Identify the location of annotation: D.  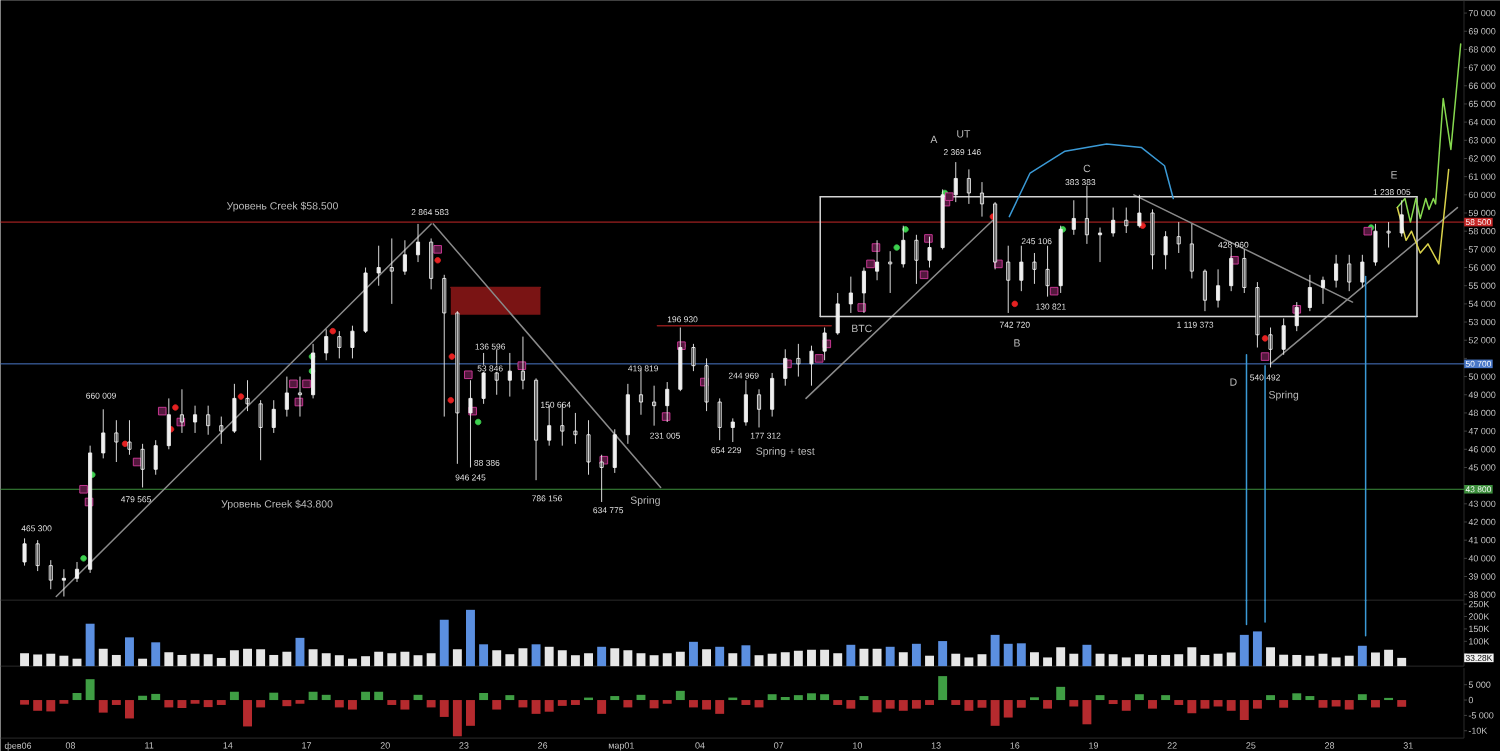
(1233, 382).